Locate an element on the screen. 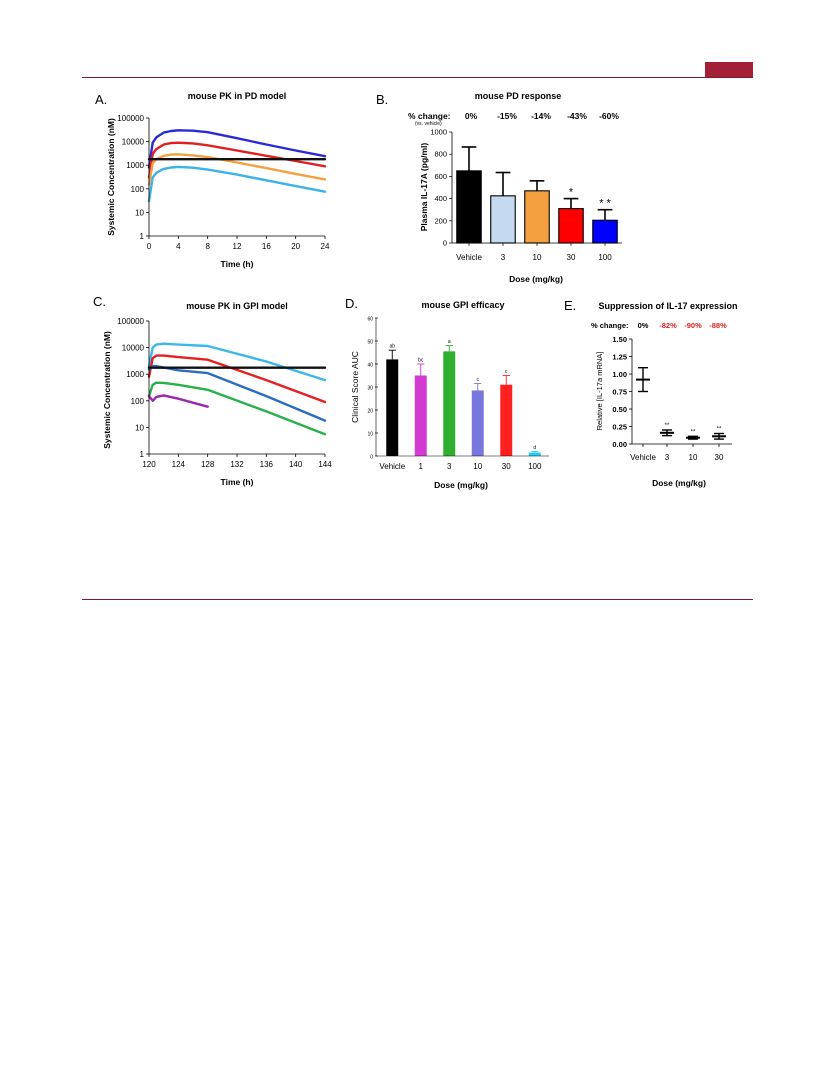 The height and width of the screenshot is (1091, 833). y-tick-label: 200 is located at coordinates (440, 220).